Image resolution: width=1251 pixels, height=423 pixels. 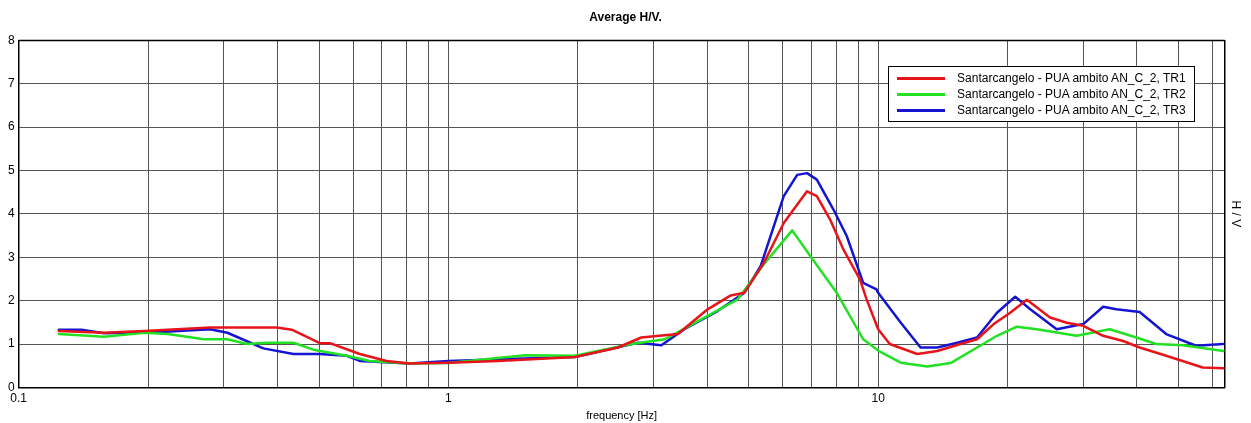 What do you see at coordinates (1071, 94) in the screenshot?
I see `legend-label: Santarcangelo - PUA ambito AN_C_2, TR2` at bounding box center [1071, 94].